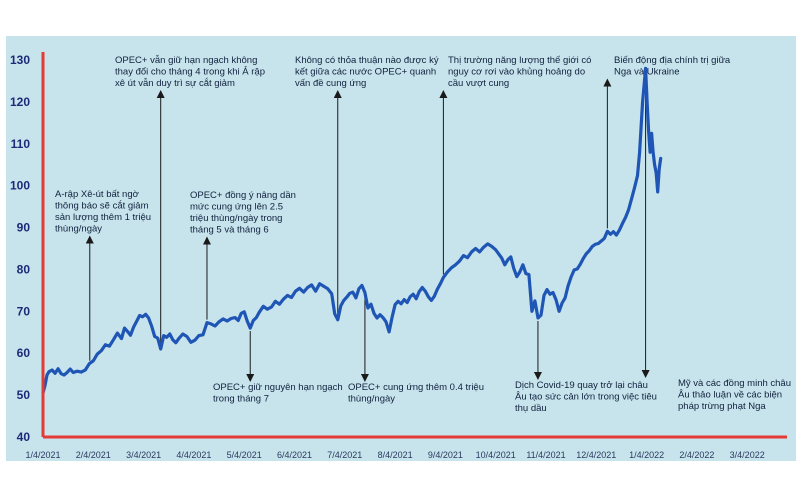  Describe the element at coordinates (229, 230) in the screenshot. I see `annotation-line: tháng 5 và tháng 6` at that location.